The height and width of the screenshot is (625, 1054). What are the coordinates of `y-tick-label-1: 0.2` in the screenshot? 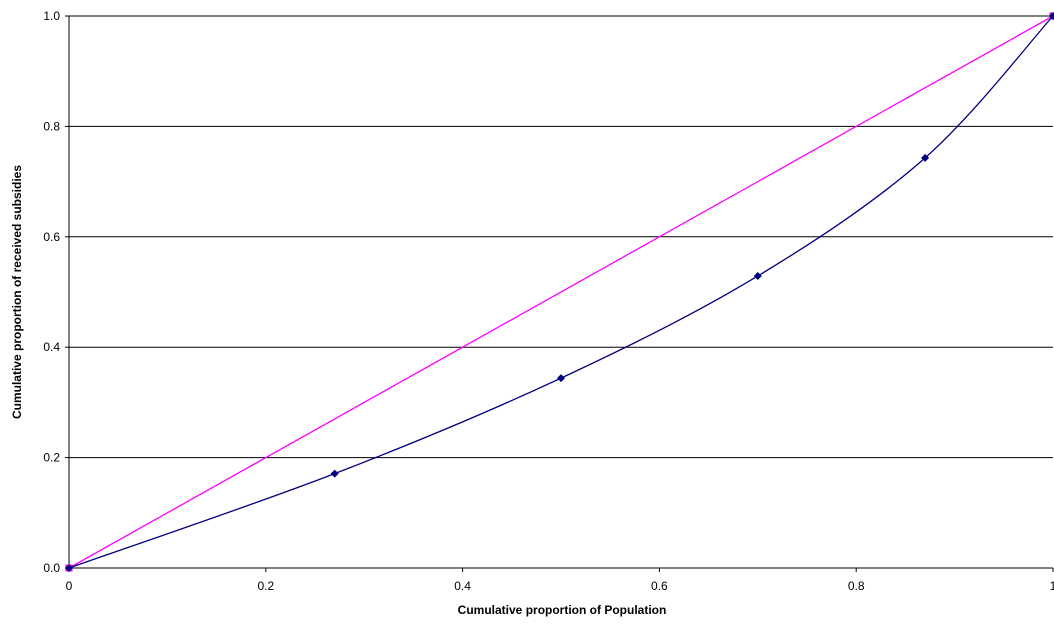 It's located at (51, 458).